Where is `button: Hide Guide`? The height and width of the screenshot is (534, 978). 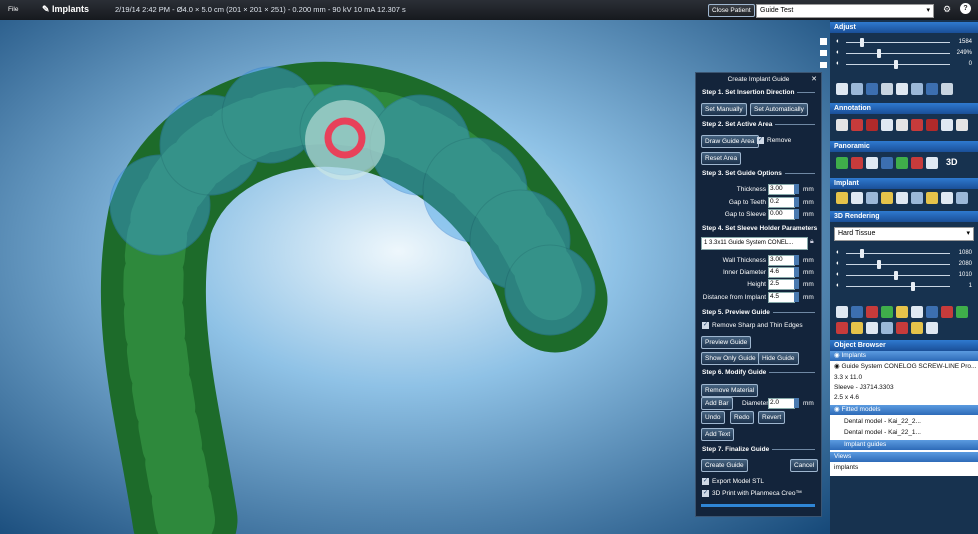 button: Hide Guide is located at coordinates (778, 358).